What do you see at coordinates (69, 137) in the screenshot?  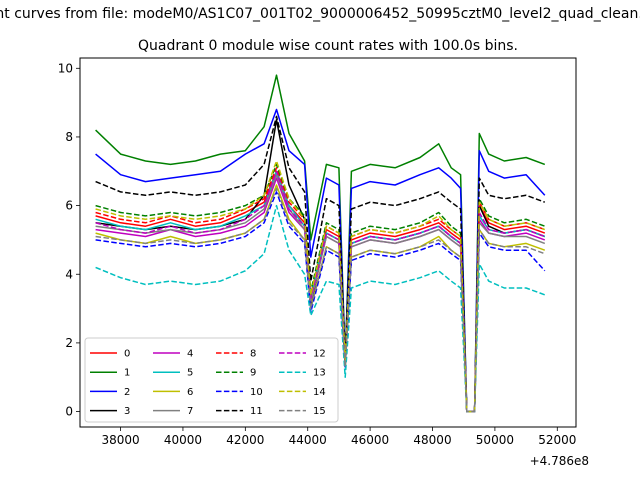 I see `y-tick-label: 8` at bounding box center [69, 137].